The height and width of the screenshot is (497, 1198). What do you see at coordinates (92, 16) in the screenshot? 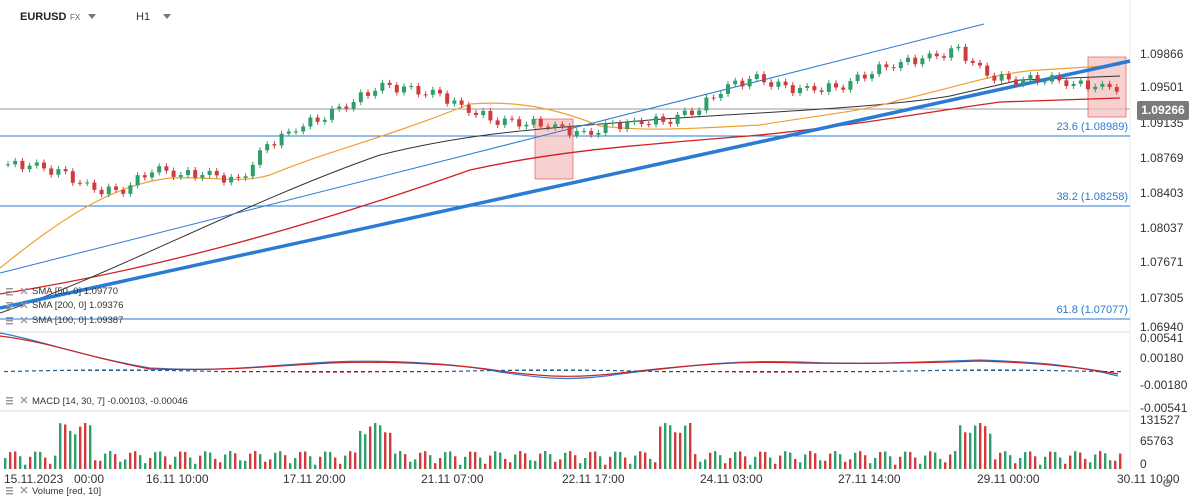
I see `symbol-chevron-down-icon` at bounding box center [92, 16].